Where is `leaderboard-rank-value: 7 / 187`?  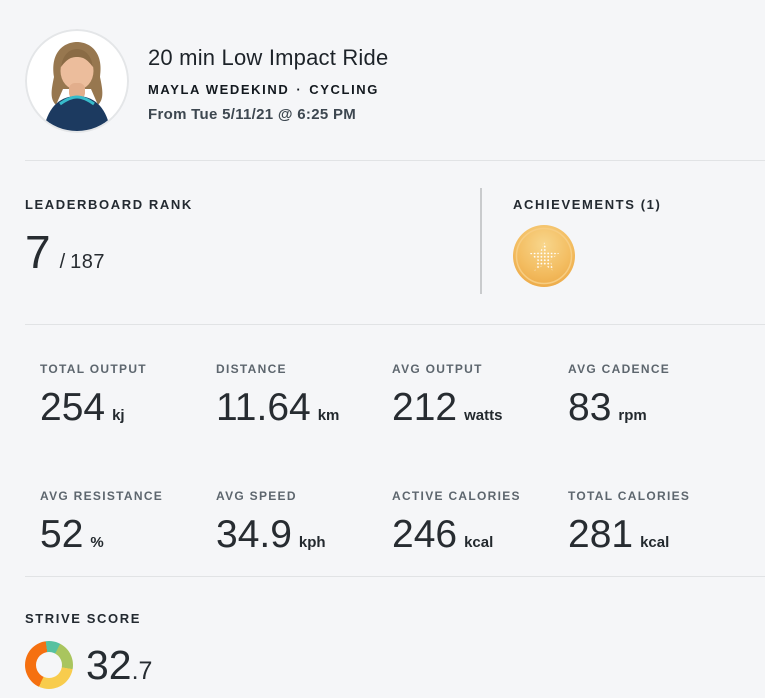 leaderboard-rank-value: 7 / 187 is located at coordinates (252, 252).